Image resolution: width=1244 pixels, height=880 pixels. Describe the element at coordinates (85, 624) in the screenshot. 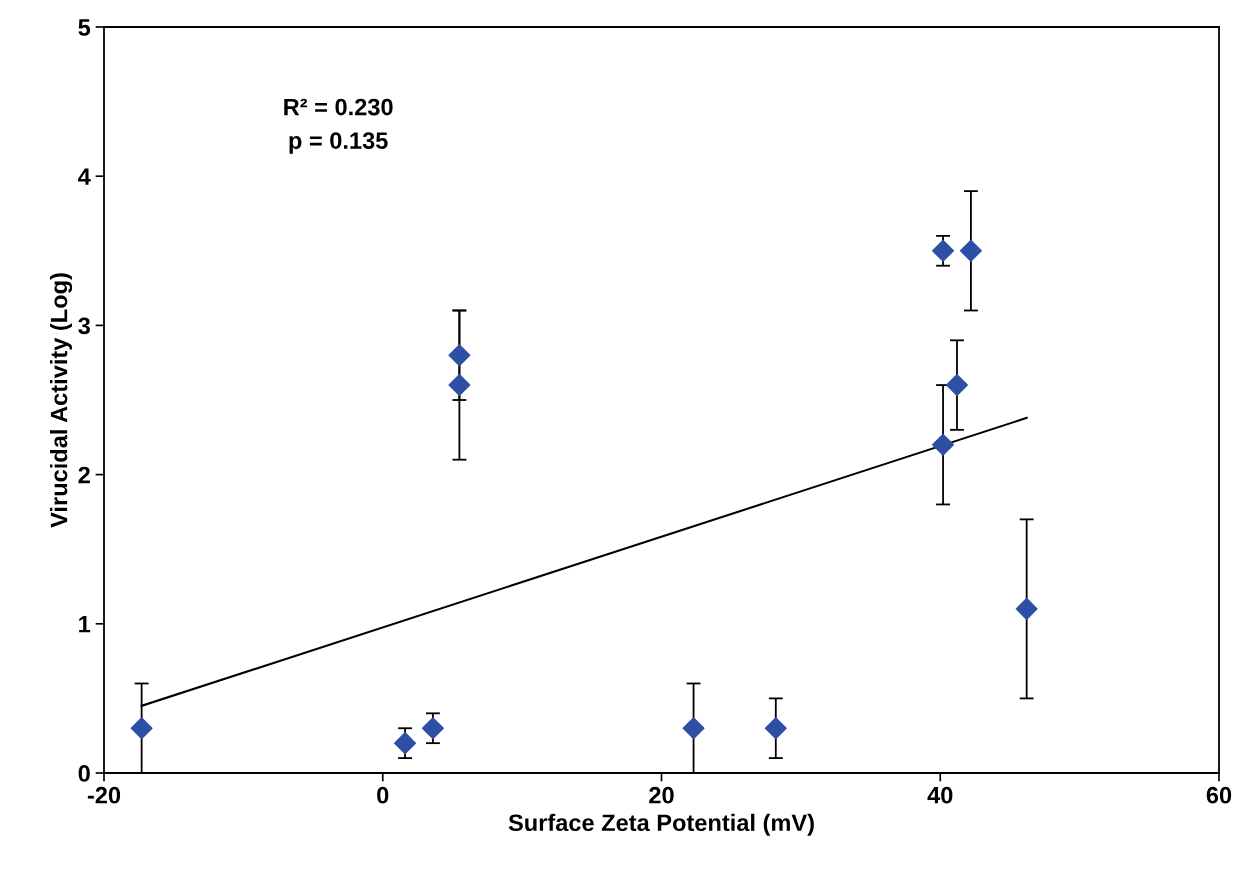

I see `y-tick-label: 1` at that location.